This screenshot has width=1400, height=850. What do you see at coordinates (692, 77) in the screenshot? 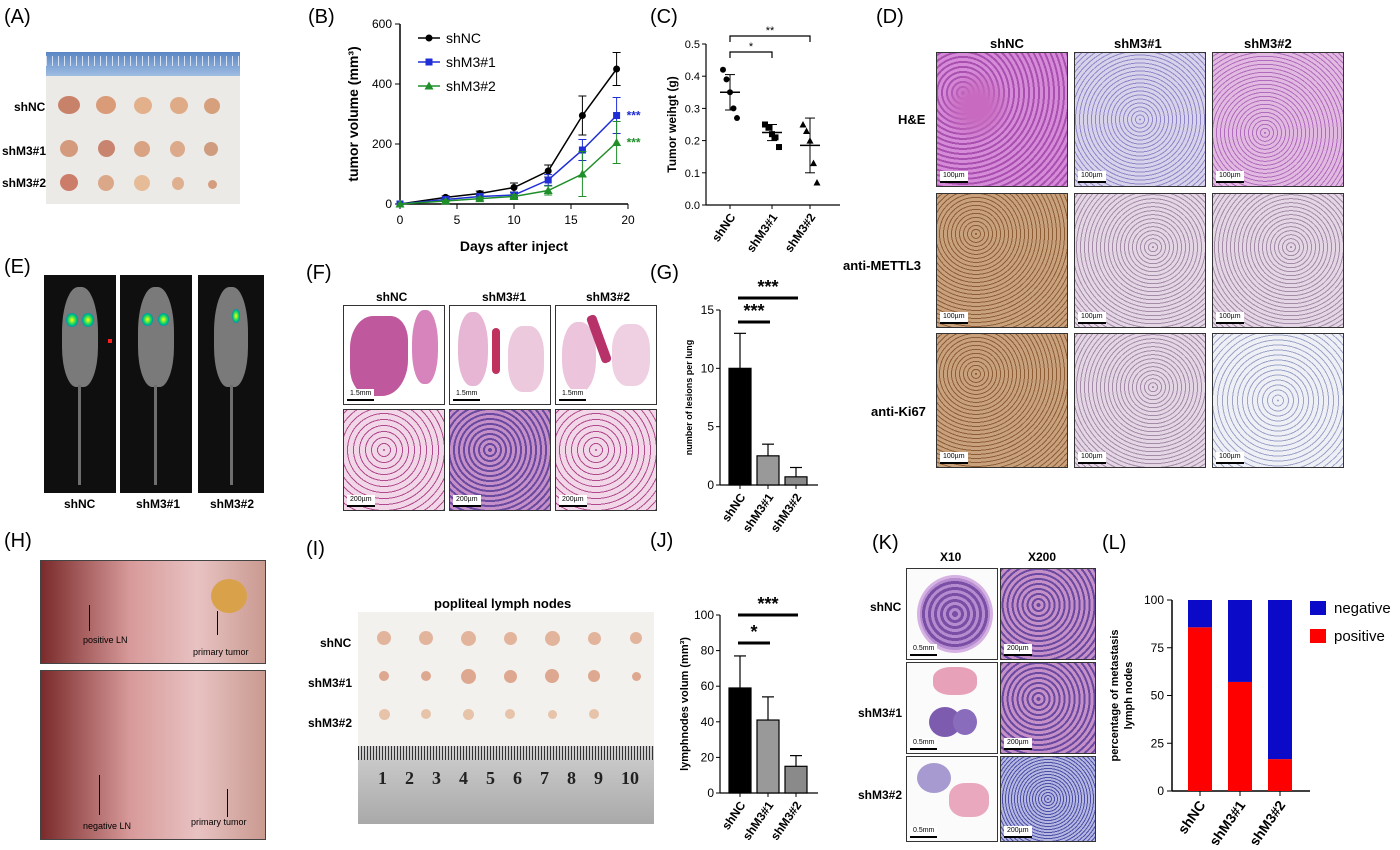
I see `y-tick-label: 0.4` at bounding box center [692, 77].